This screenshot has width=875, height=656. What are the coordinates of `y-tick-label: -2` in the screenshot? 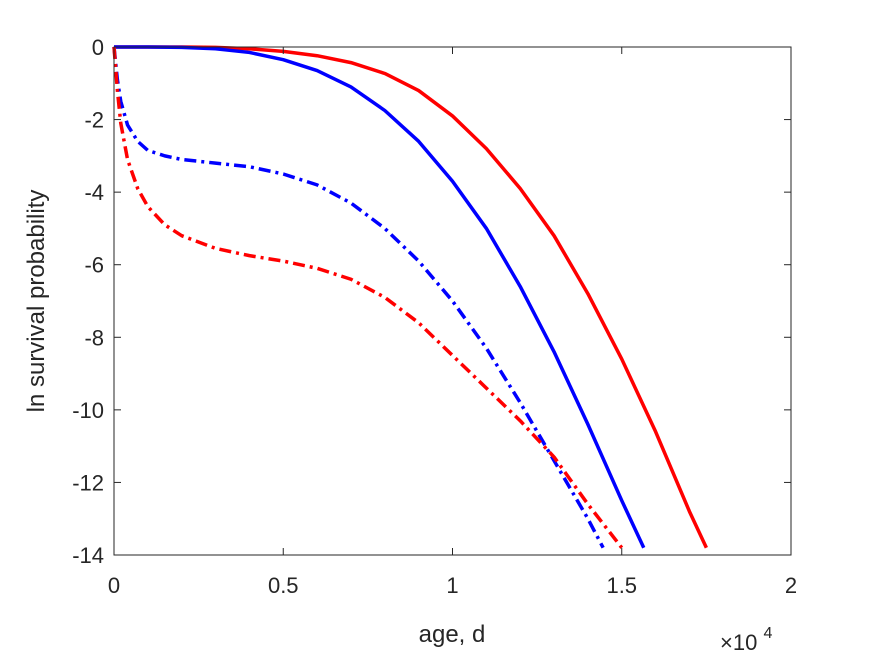 It's located at (94, 120).